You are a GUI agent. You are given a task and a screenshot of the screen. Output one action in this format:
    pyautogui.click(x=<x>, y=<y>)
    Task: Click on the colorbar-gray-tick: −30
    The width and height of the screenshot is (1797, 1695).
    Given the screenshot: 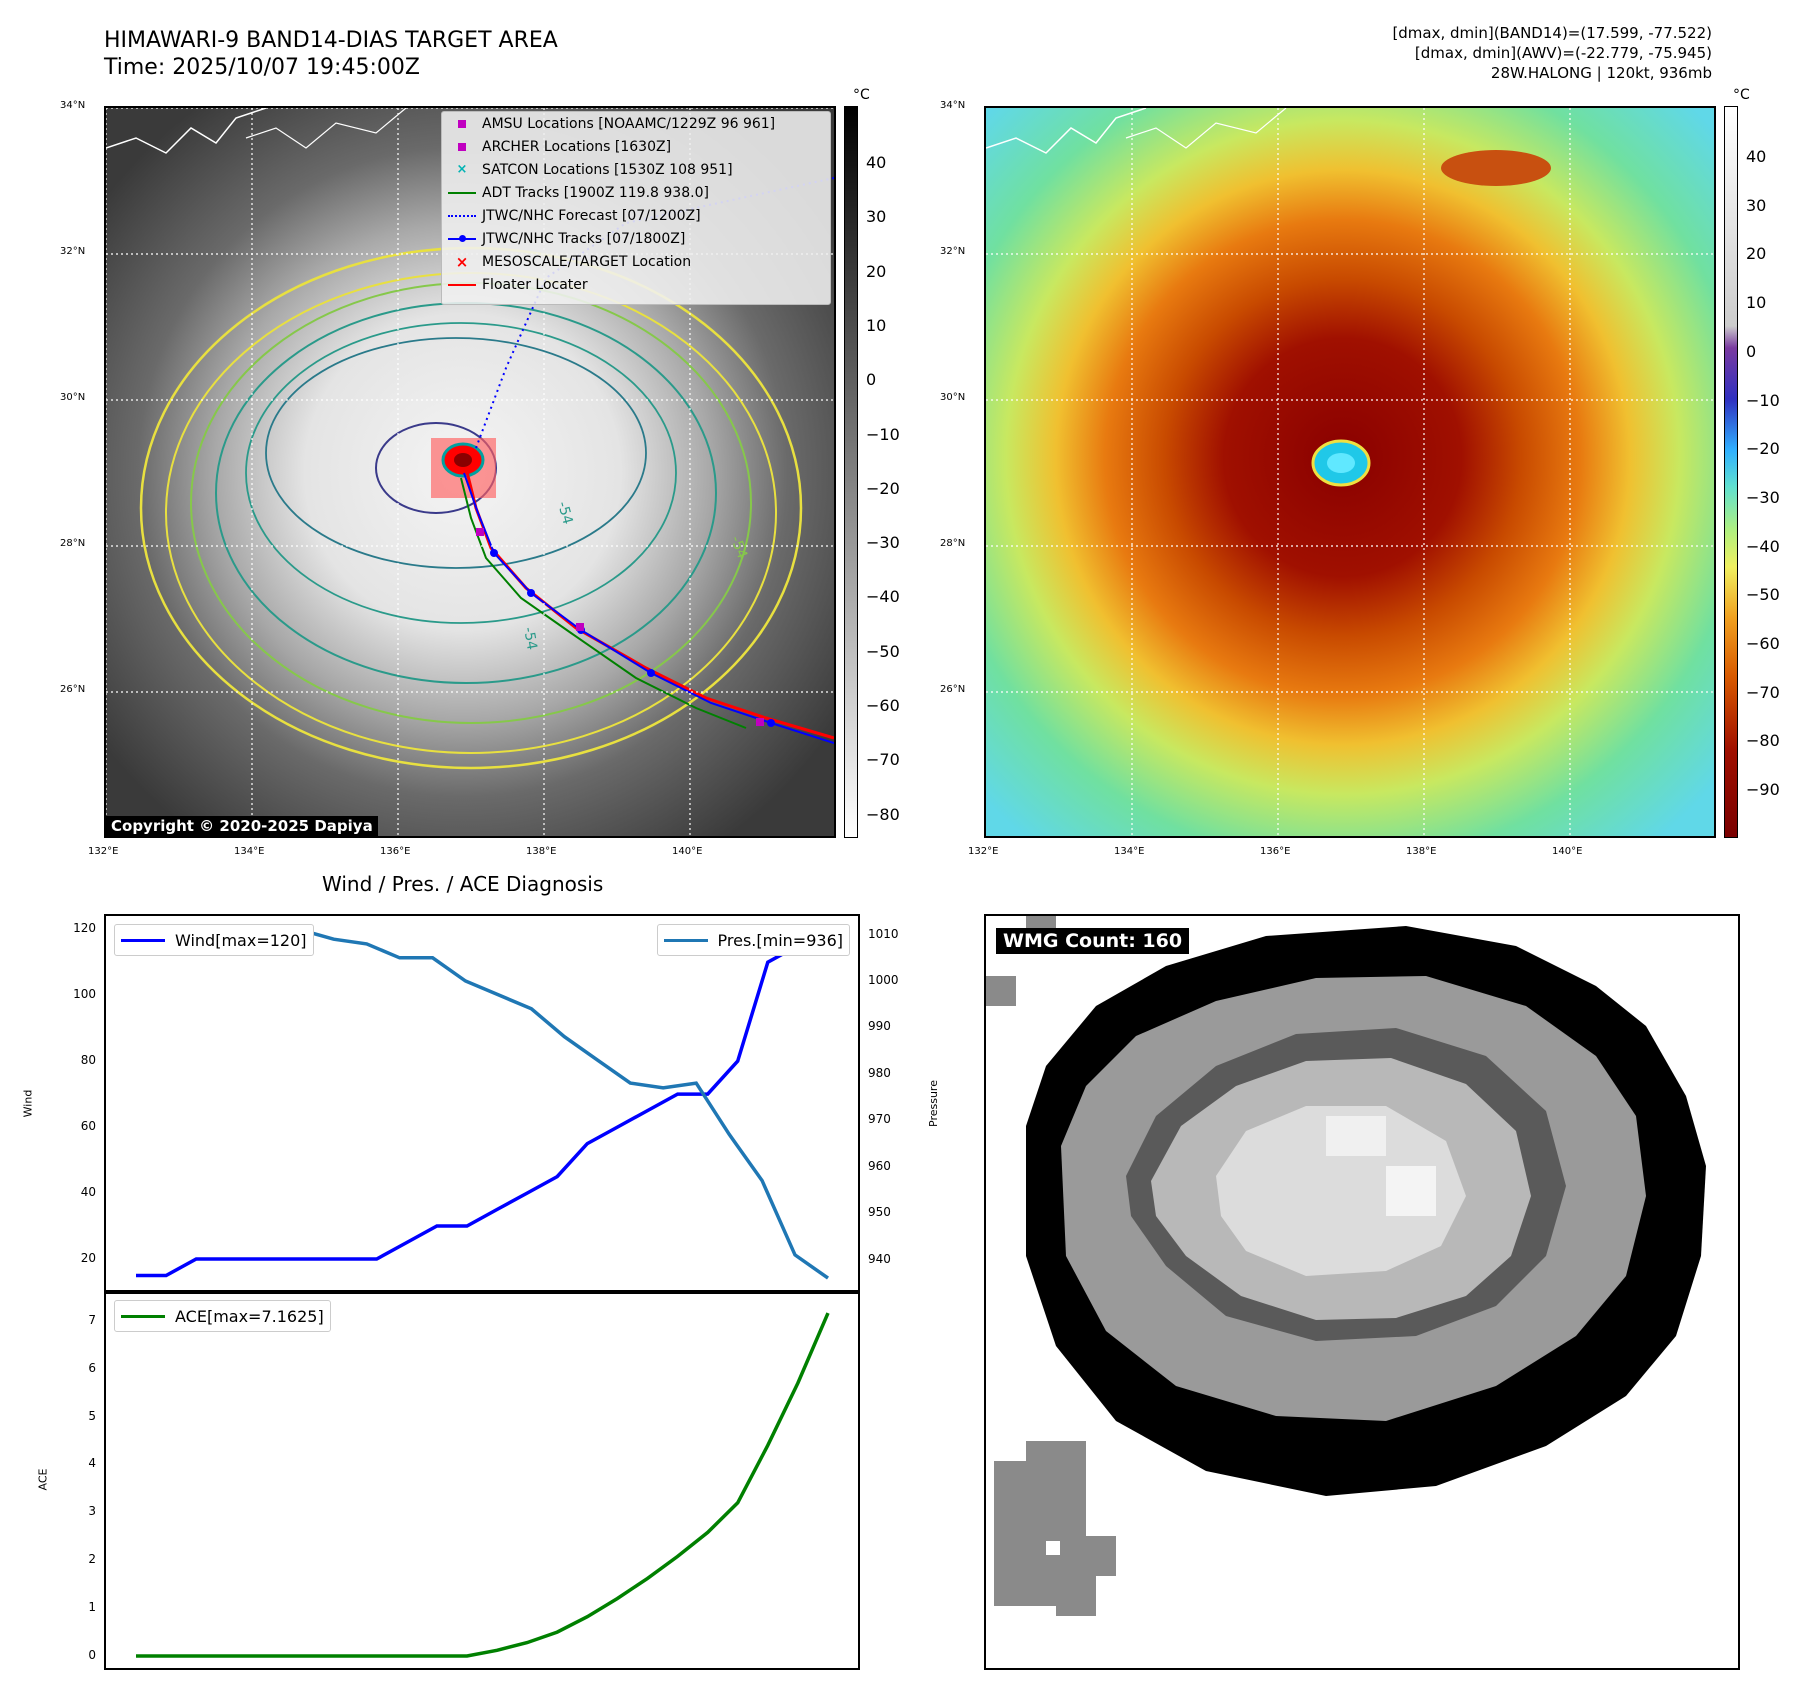 What is the action you would take?
    pyautogui.click(x=883, y=543)
    